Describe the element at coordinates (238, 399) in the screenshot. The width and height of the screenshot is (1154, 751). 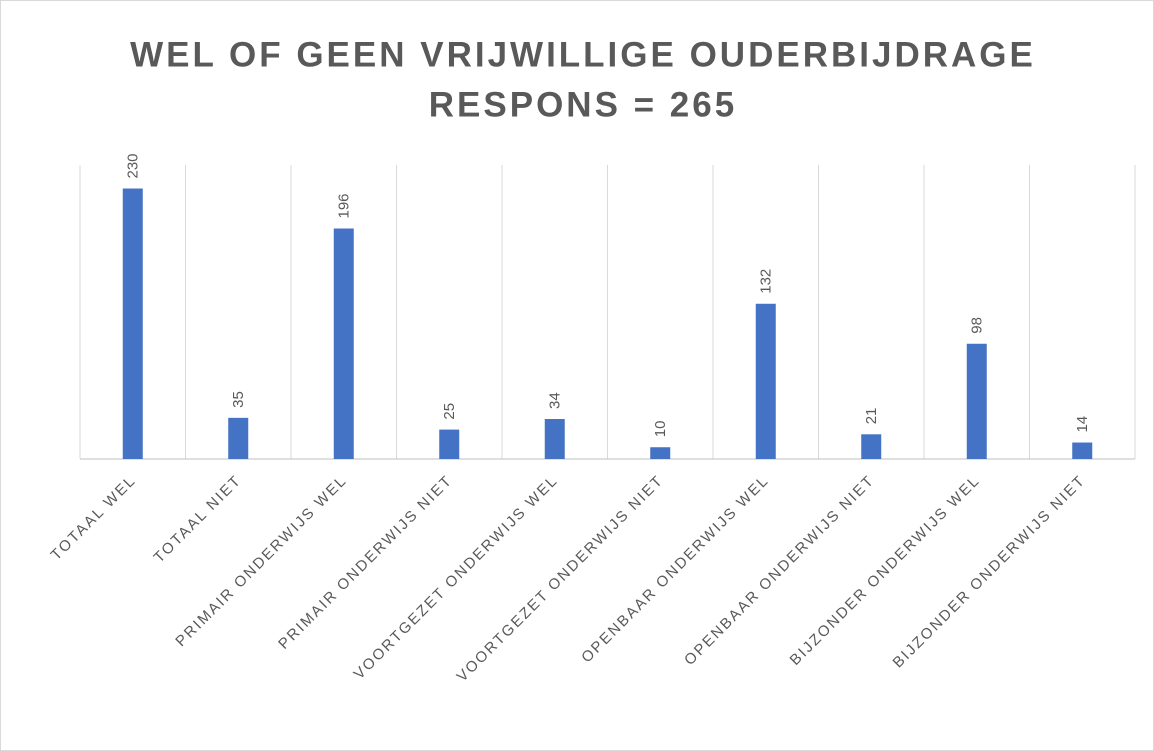
I see `data-label: 35` at that location.